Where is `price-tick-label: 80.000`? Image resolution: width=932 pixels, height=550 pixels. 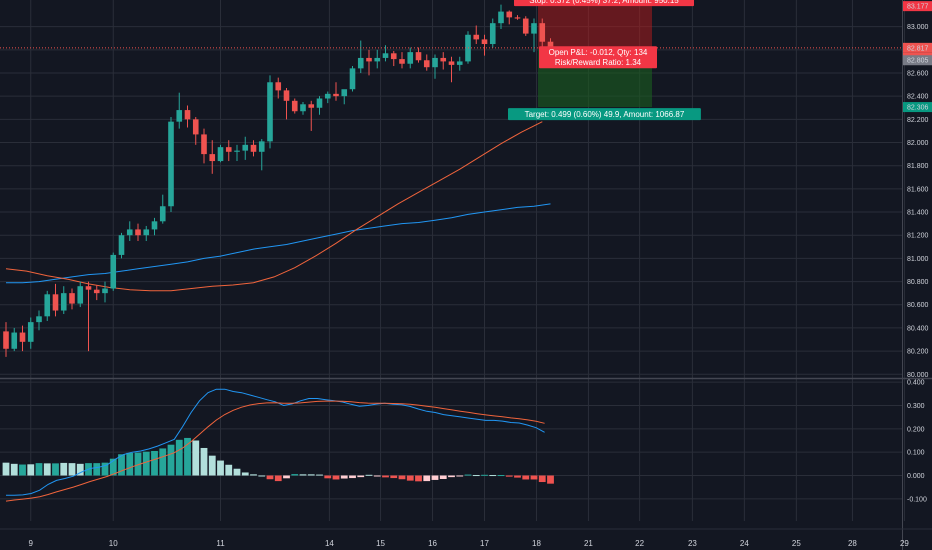 price-tick-label: 80.000 is located at coordinates (918, 375).